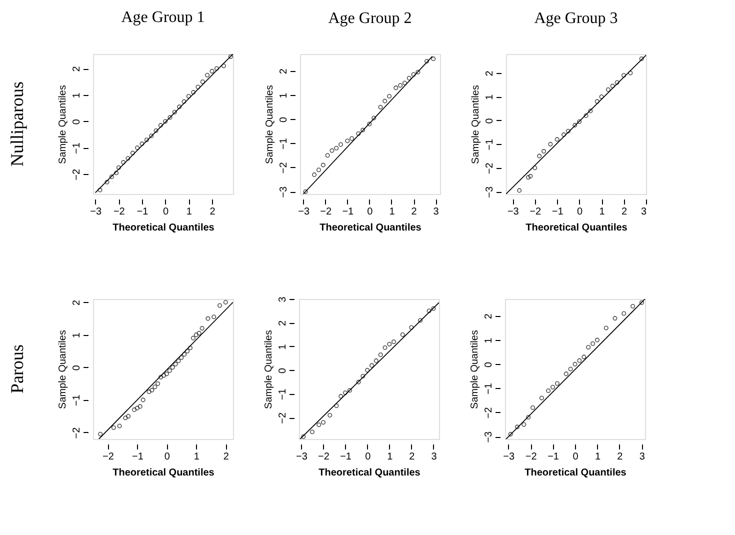  What do you see at coordinates (269, 369) in the screenshot?
I see `y-axis-title: Sample Quantiles` at bounding box center [269, 369].